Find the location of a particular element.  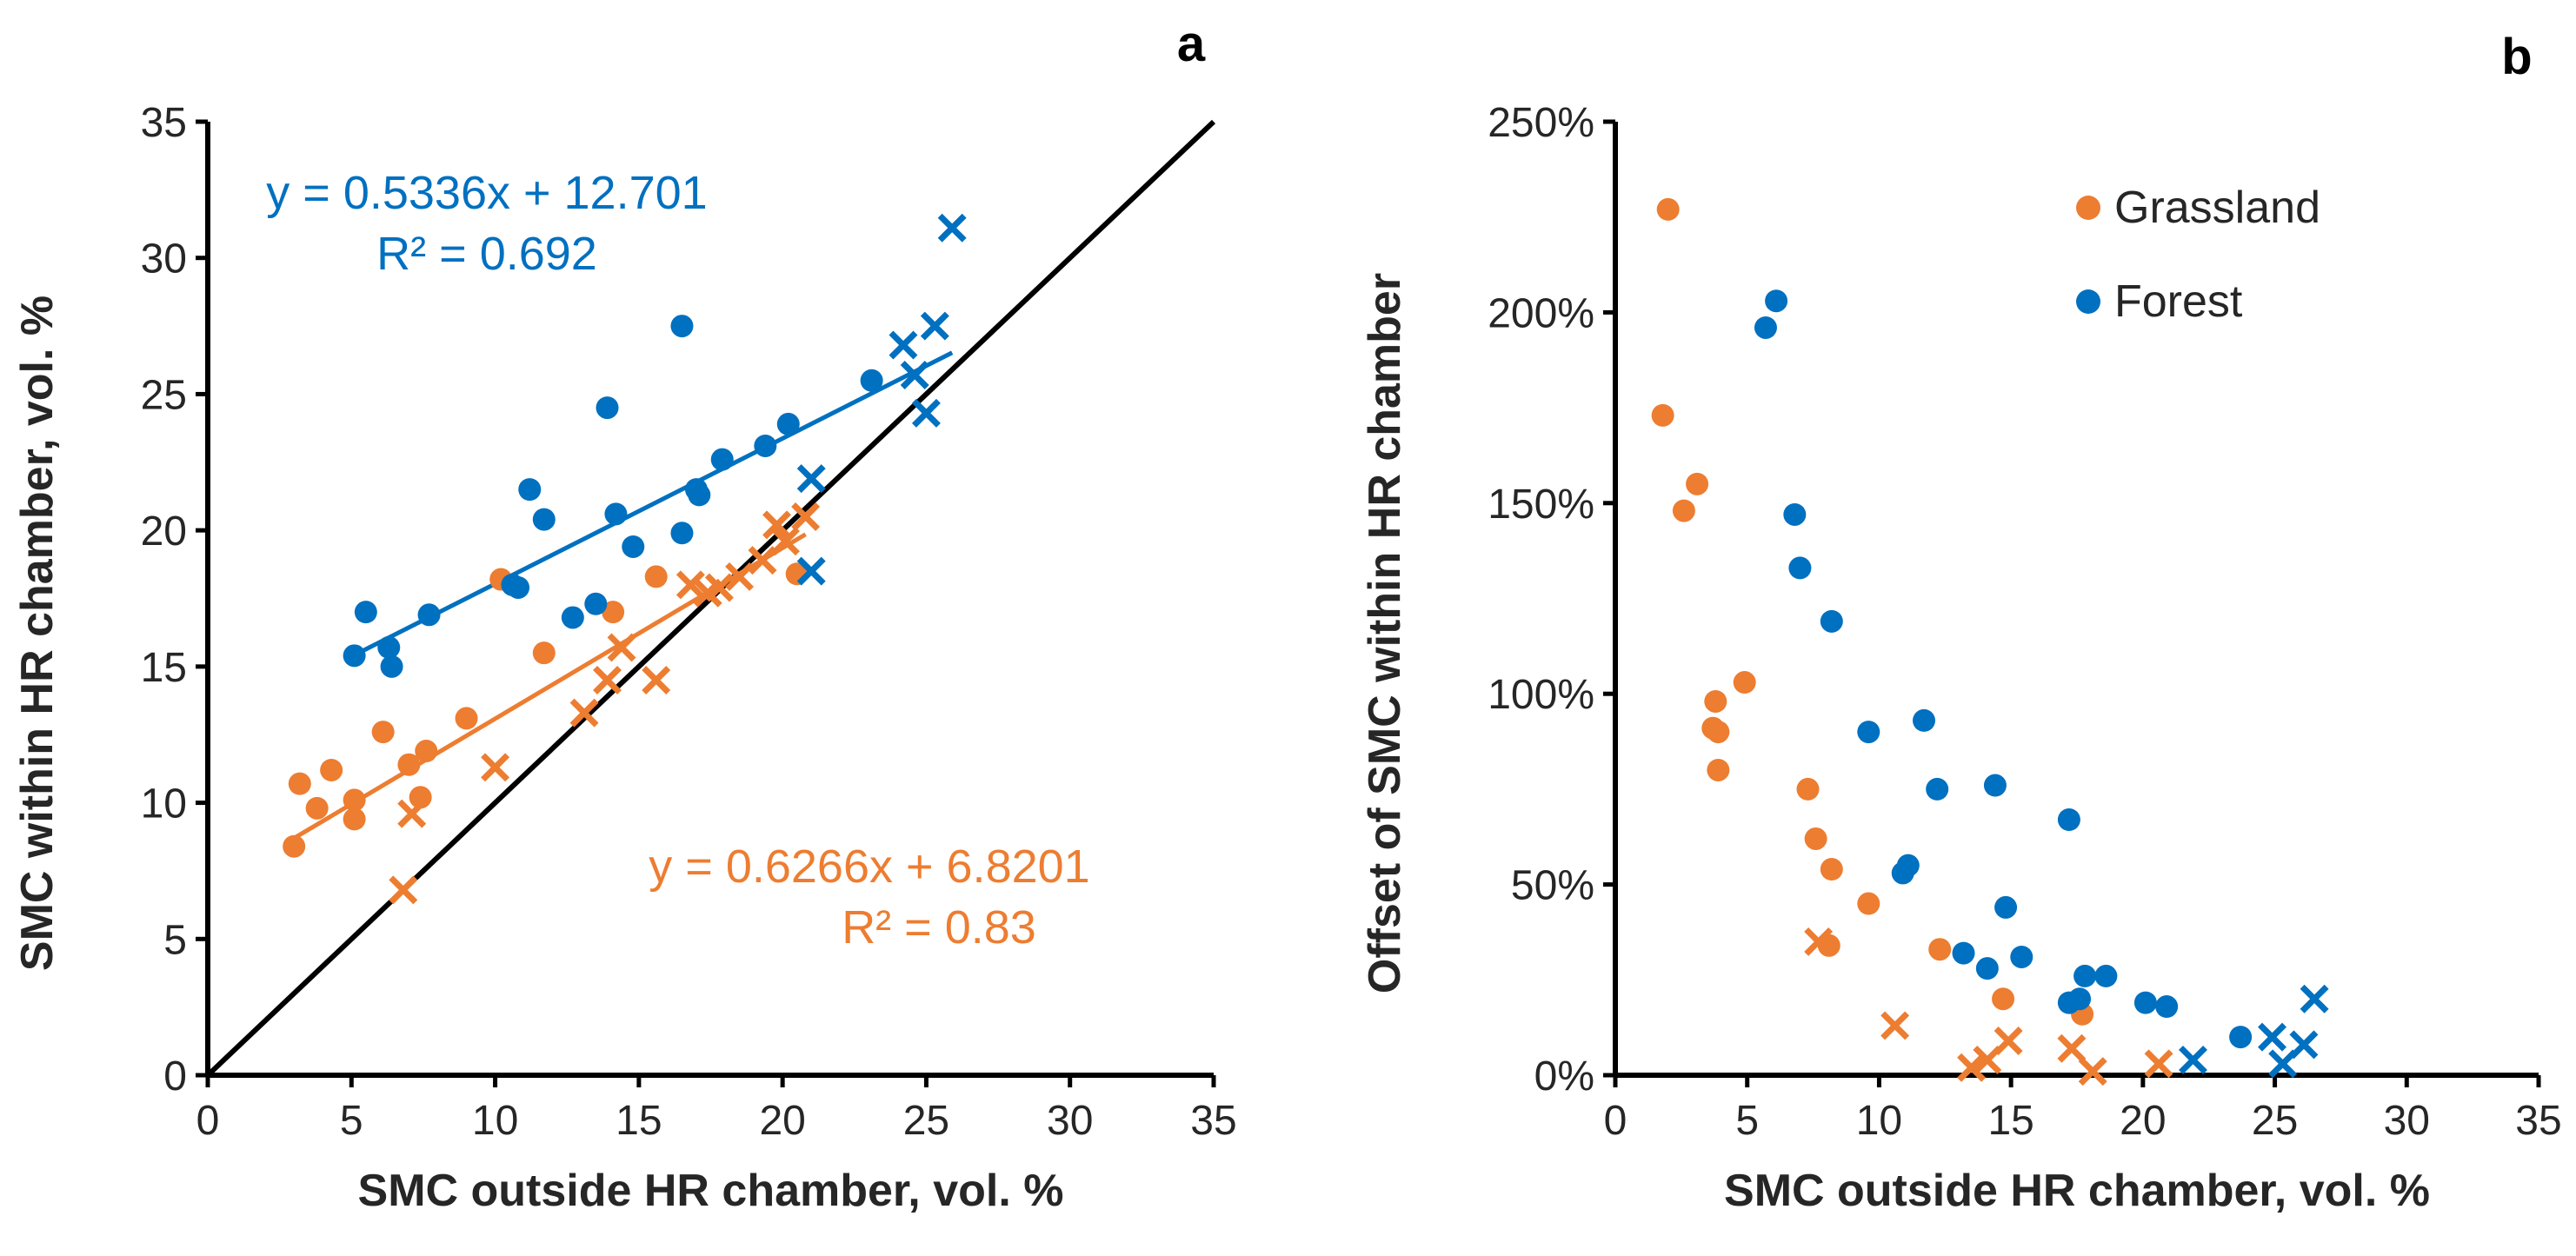

forest-equation: y = 0.5336x + 12.701 is located at coordinates (486, 193).